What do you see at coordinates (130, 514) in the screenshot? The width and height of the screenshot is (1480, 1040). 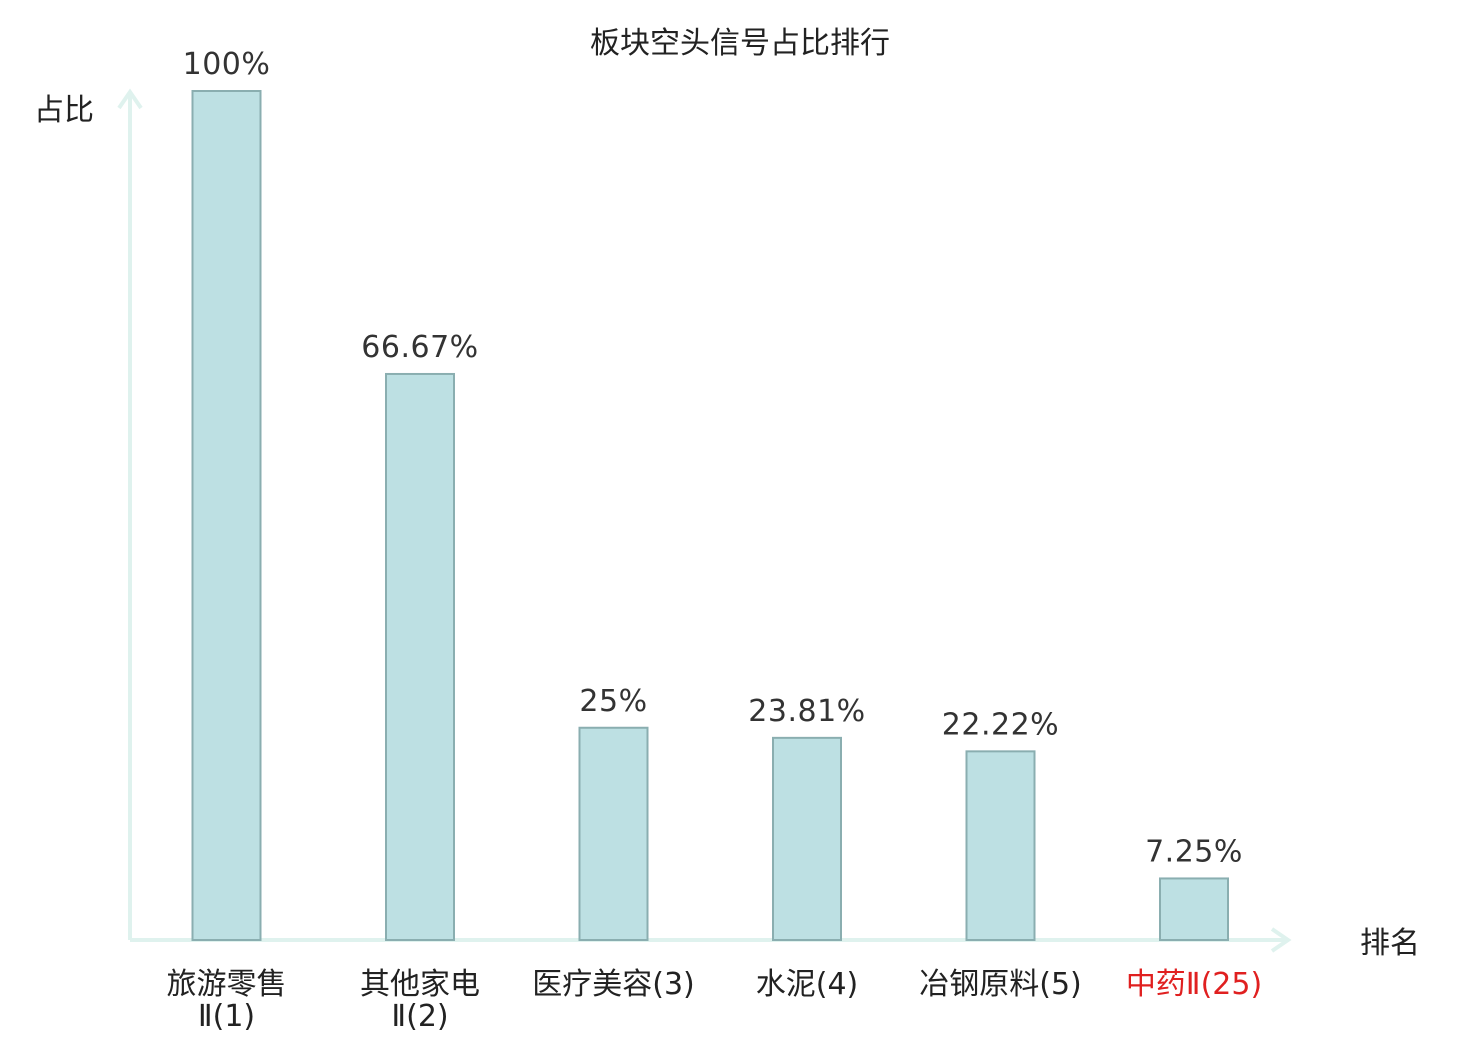 I see `y-axis` at bounding box center [130, 514].